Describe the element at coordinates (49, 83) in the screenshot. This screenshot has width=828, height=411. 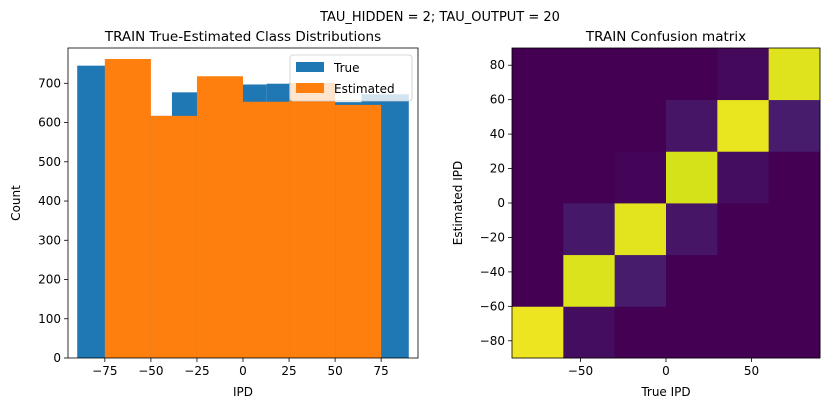
I see `histogram-y-tick-label: 700` at that location.